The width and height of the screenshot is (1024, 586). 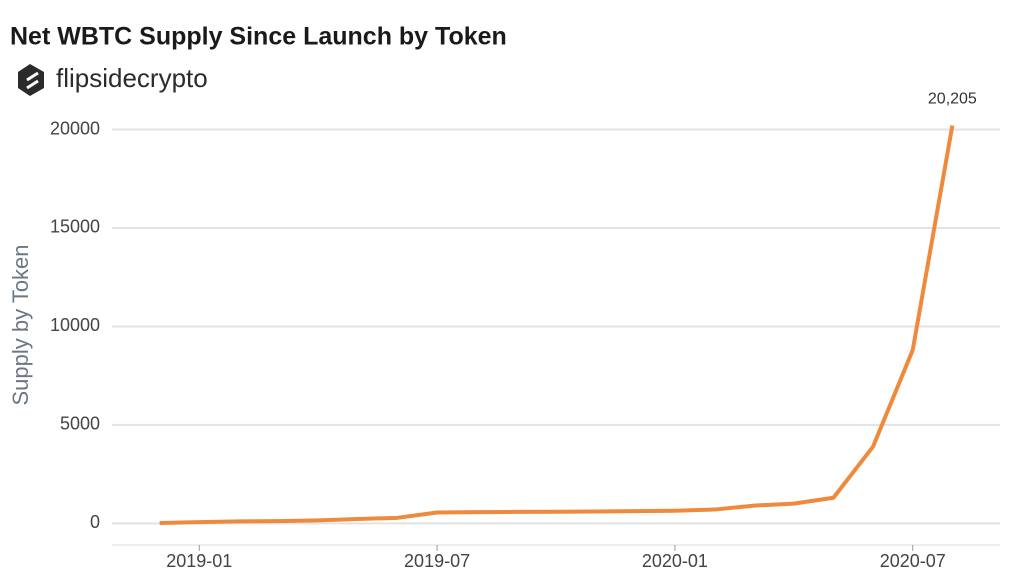 What do you see at coordinates (75, 325) in the screenshot?
I see `y-tick-label: 10000` at bounding box center [75, 325].